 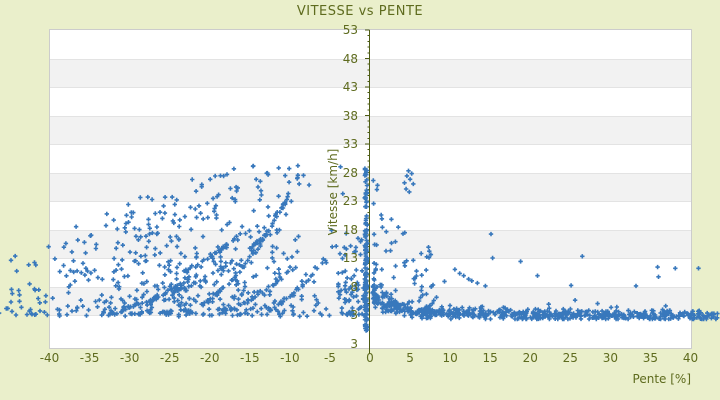 I want to click on y-tick-label: 38, so click(x=350, y=115).